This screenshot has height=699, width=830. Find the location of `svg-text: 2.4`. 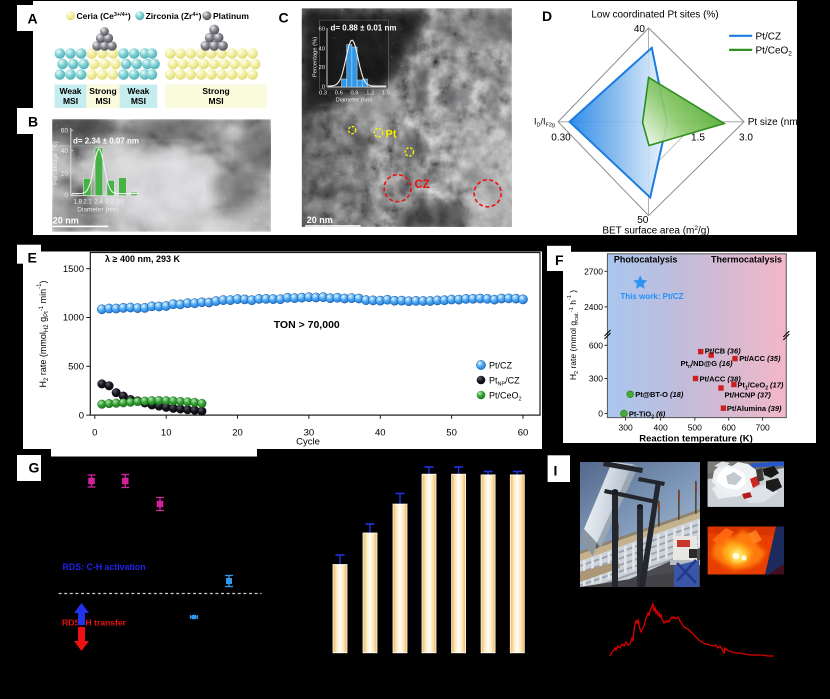

svg-text: 2.4 is located at coordinates (98, 203).